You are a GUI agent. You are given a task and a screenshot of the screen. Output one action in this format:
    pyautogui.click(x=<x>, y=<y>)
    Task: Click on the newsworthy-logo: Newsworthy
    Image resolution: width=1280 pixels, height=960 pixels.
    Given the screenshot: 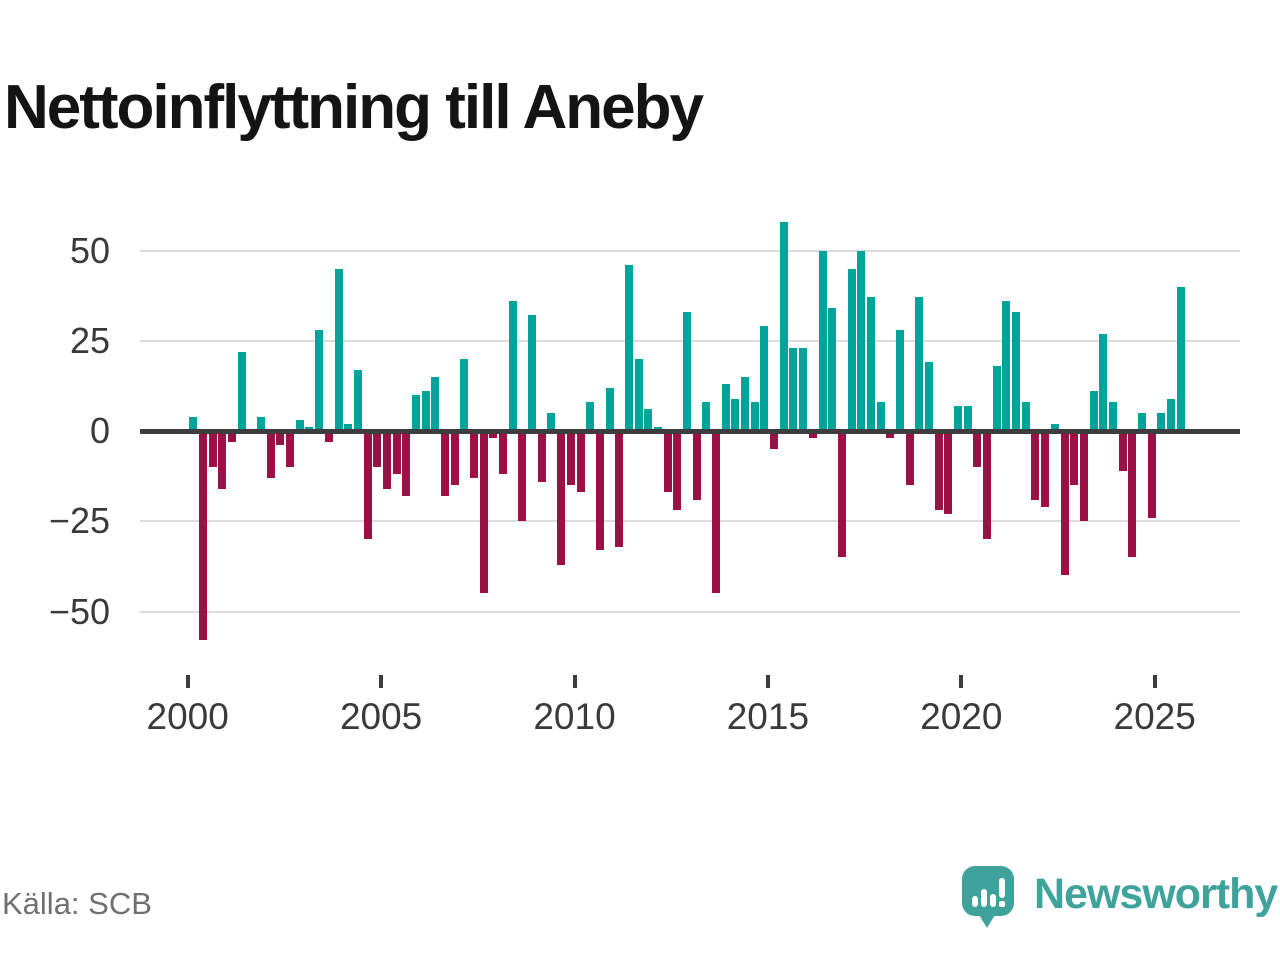 What is the action you would take?
    pyautogui.click(x=1121, y=899)
    